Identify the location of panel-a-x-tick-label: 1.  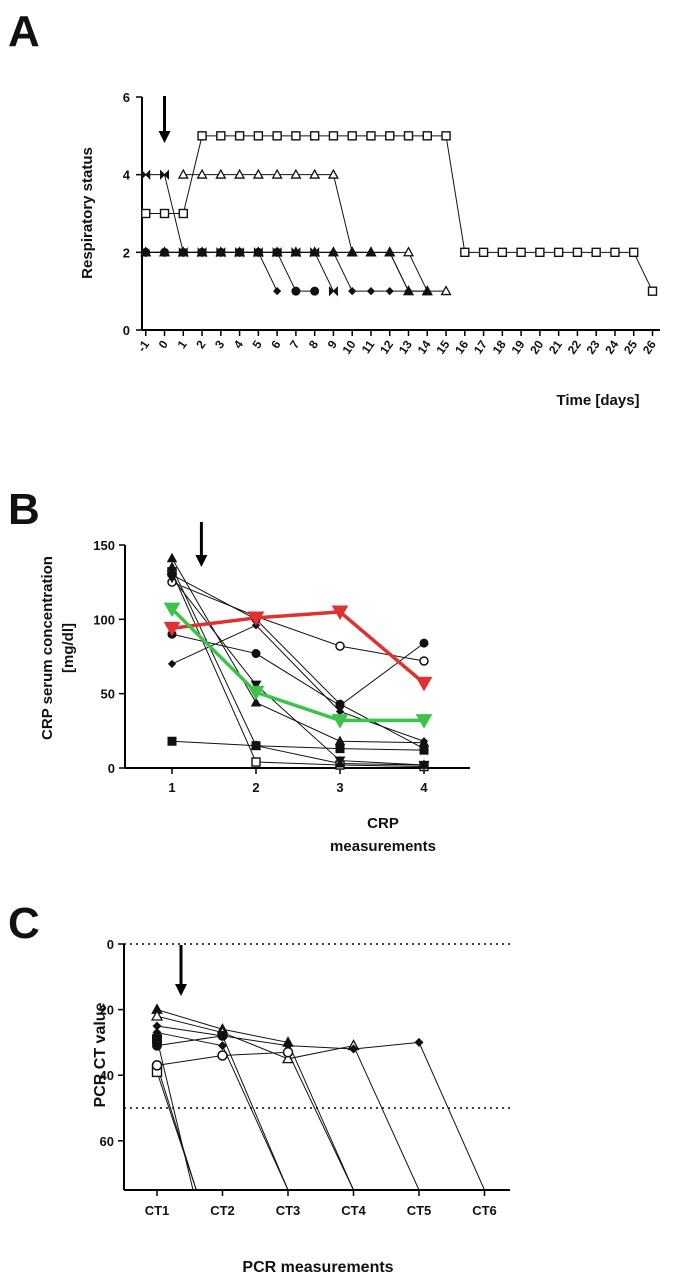
(181, 344).